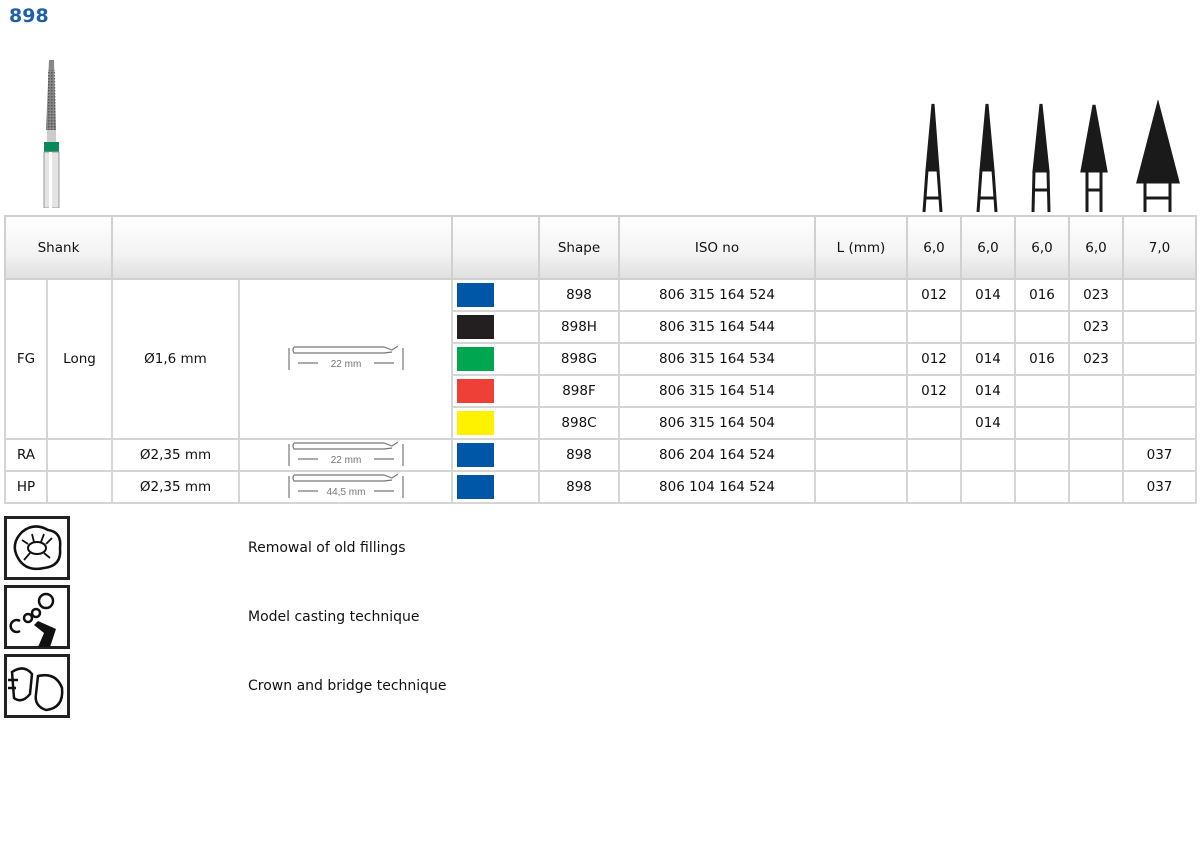  What do you see at coordinates (334, 617) in the screenshot?
I see `indication-label: Model casting technique` at bounding box center [334, 617].